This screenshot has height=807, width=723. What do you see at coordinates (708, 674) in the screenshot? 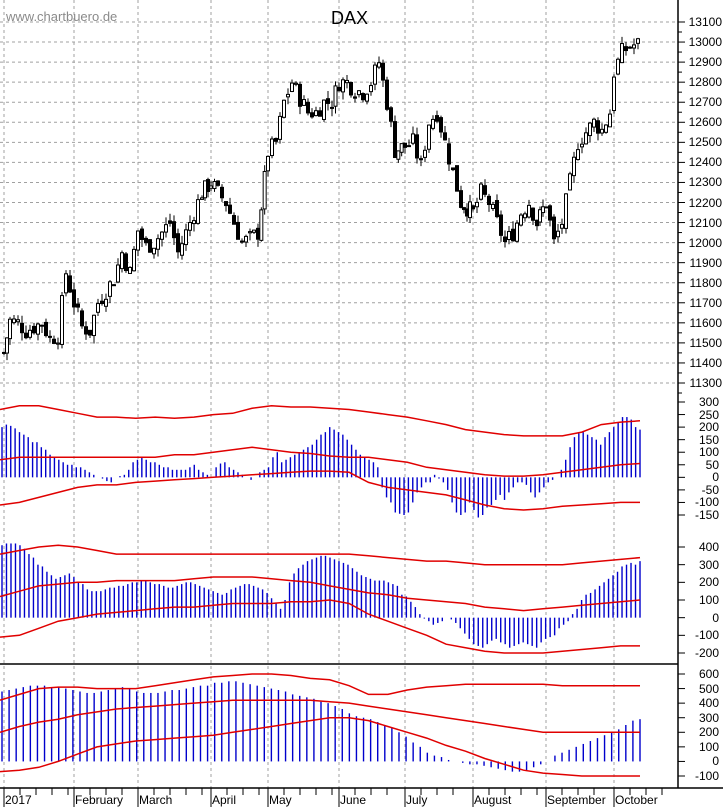
I see `y-tick-label: 600` at bounding box center [708, 674].